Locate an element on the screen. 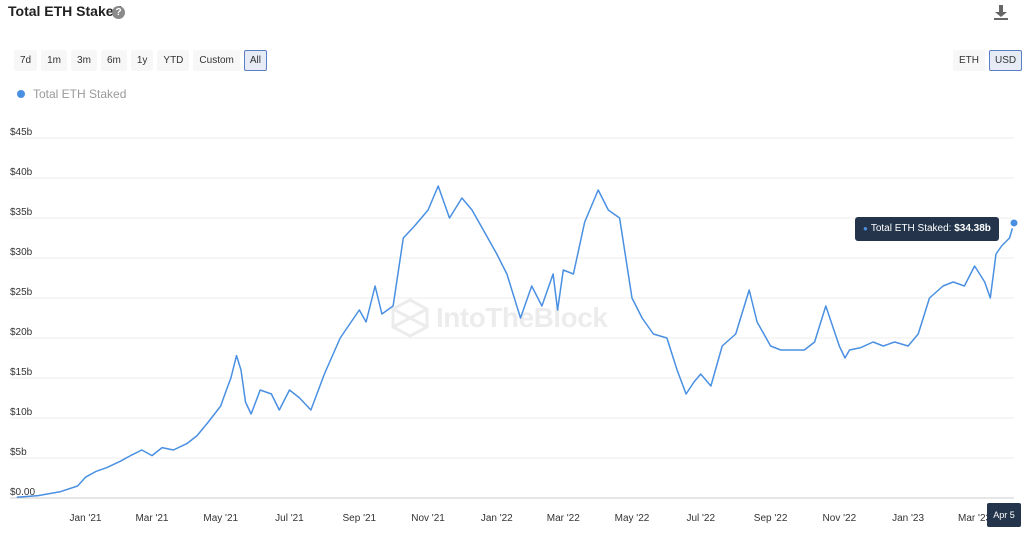 The width and height of the screenshot is (1024, 533). x-tick-label: Nov '22 is located at coordinates (840, 518).